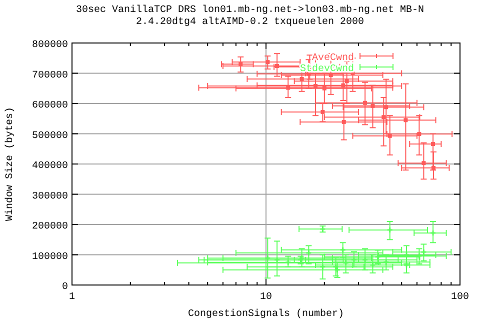 The height and width of the screenshot is (320, 480). Describe the element at coordinates (50, 196) in the screenshot. I see `y-tick-label: 300000` at that location.